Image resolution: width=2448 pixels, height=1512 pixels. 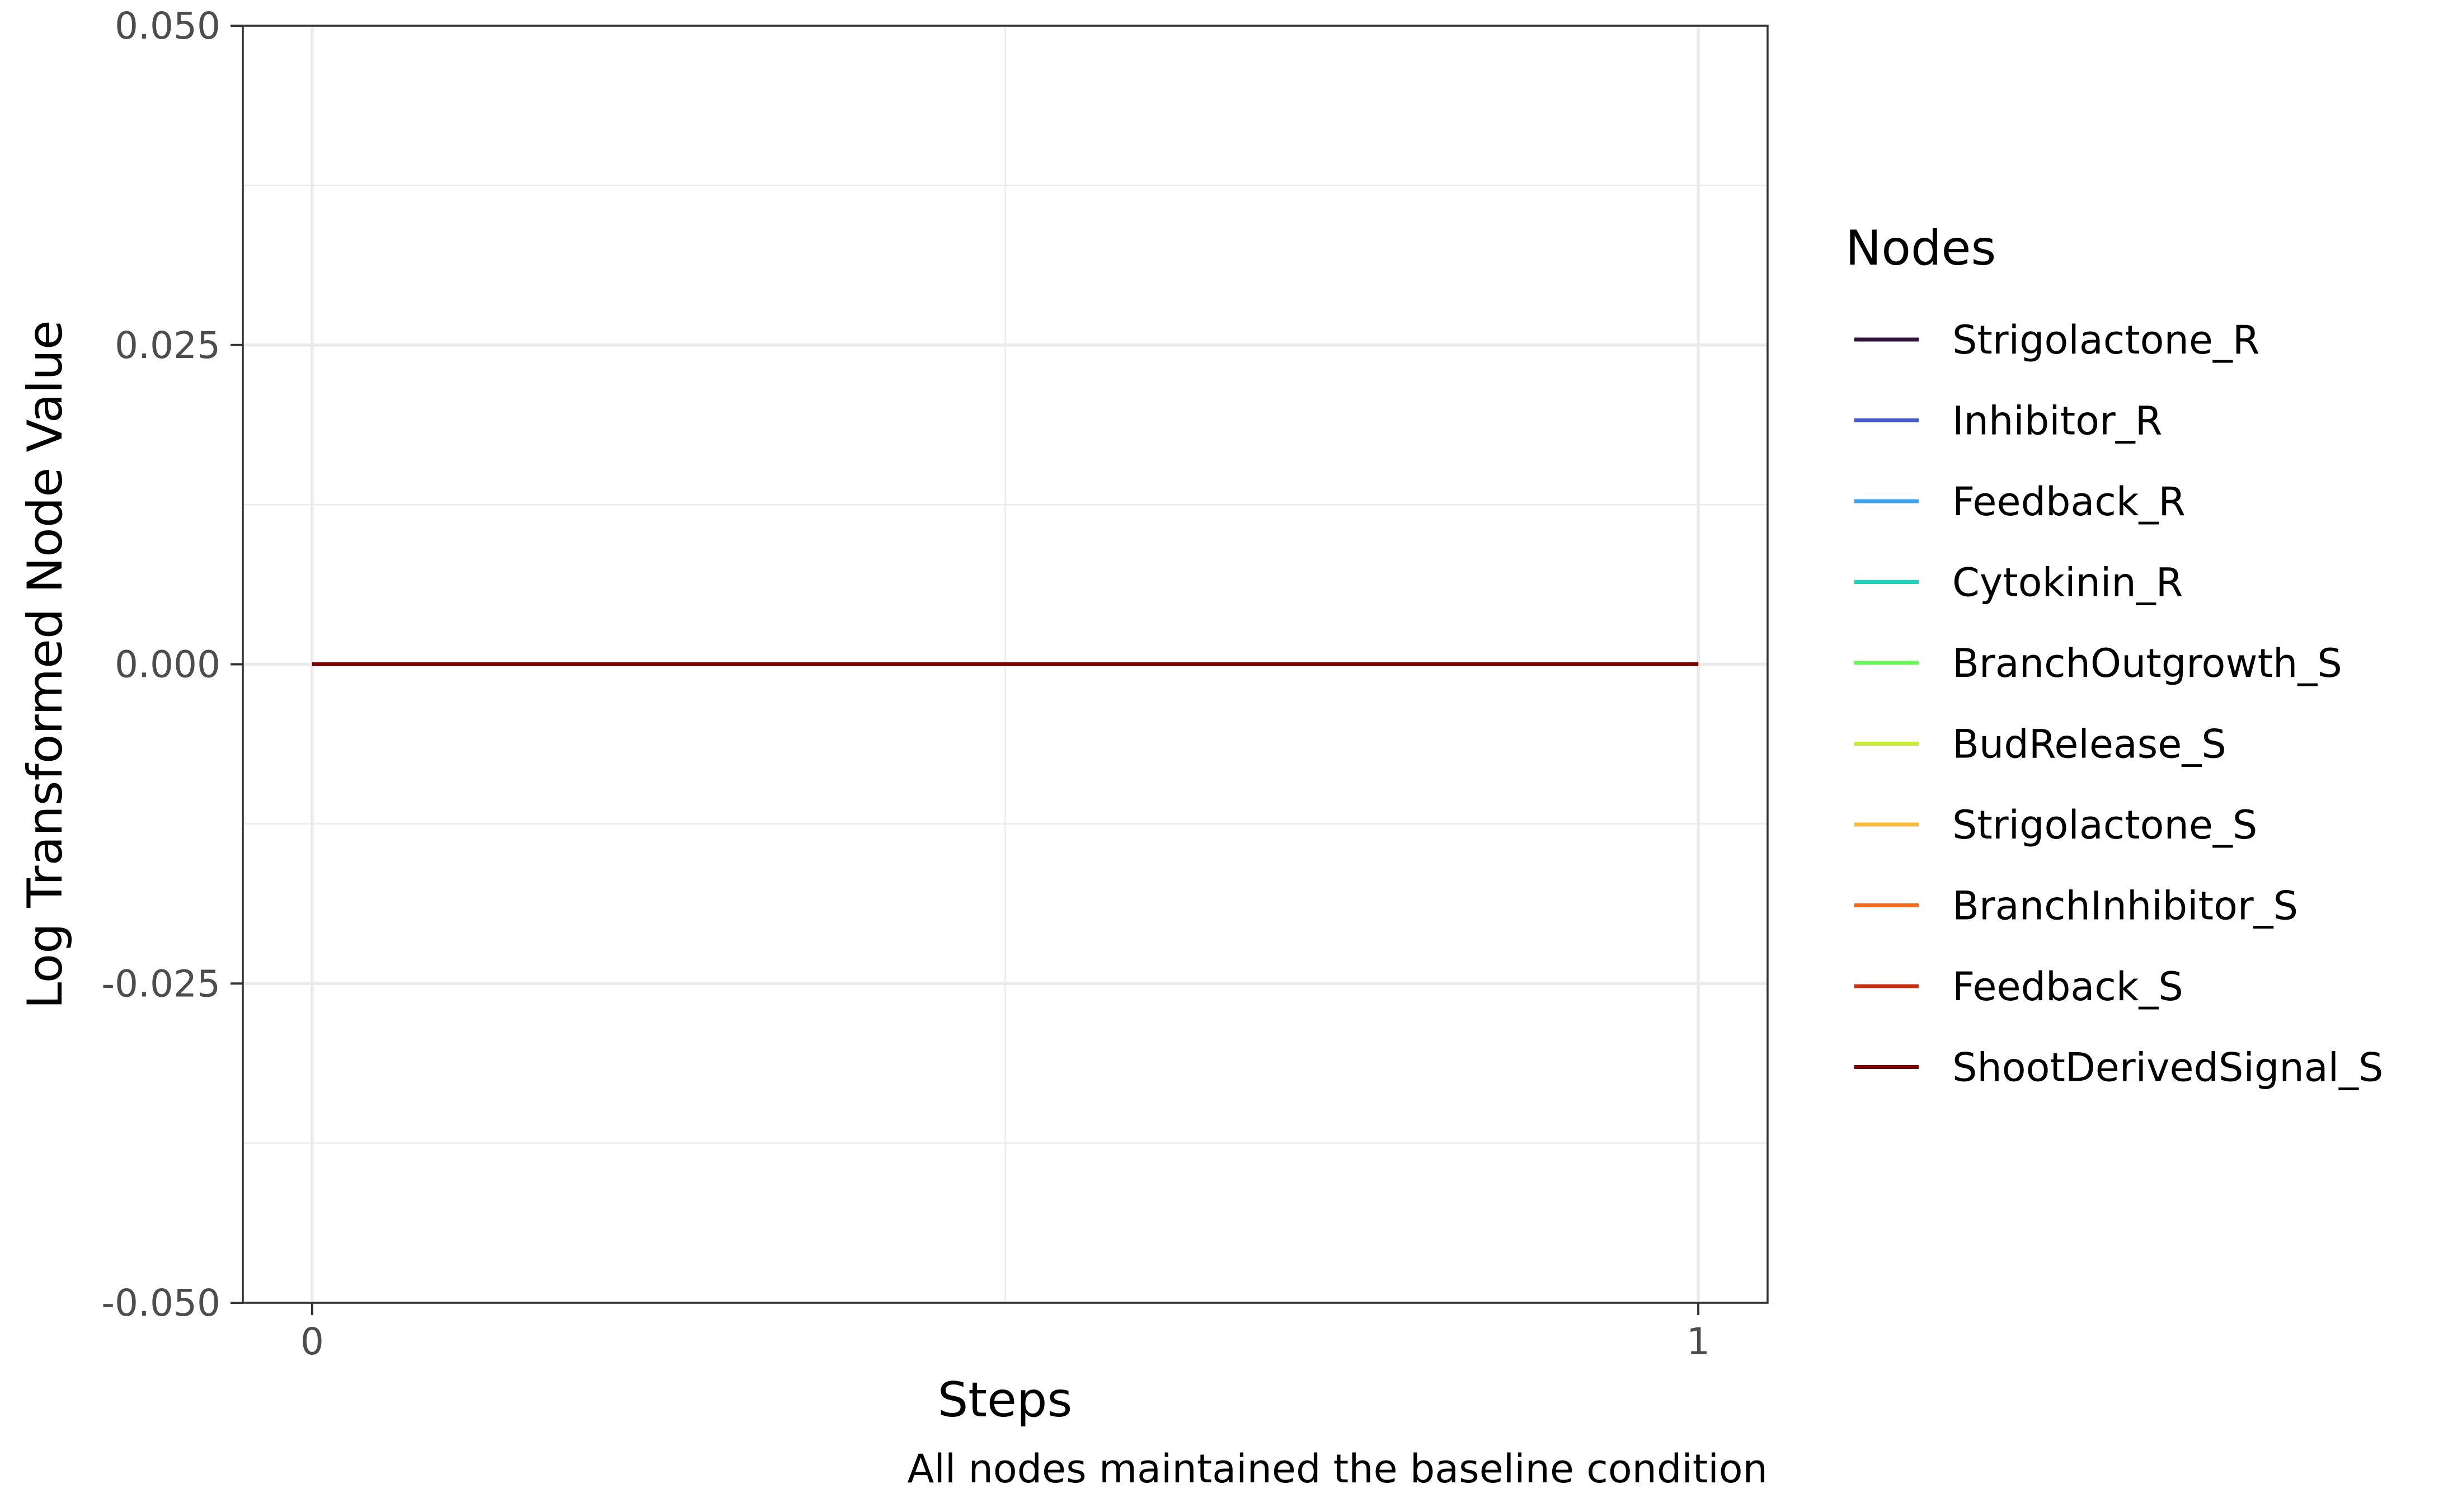 What do you see at coordinates (2106, 340) in the screenshot?
I see `legend-label: Strigolactone_R` at bounding box center [2106, 340].